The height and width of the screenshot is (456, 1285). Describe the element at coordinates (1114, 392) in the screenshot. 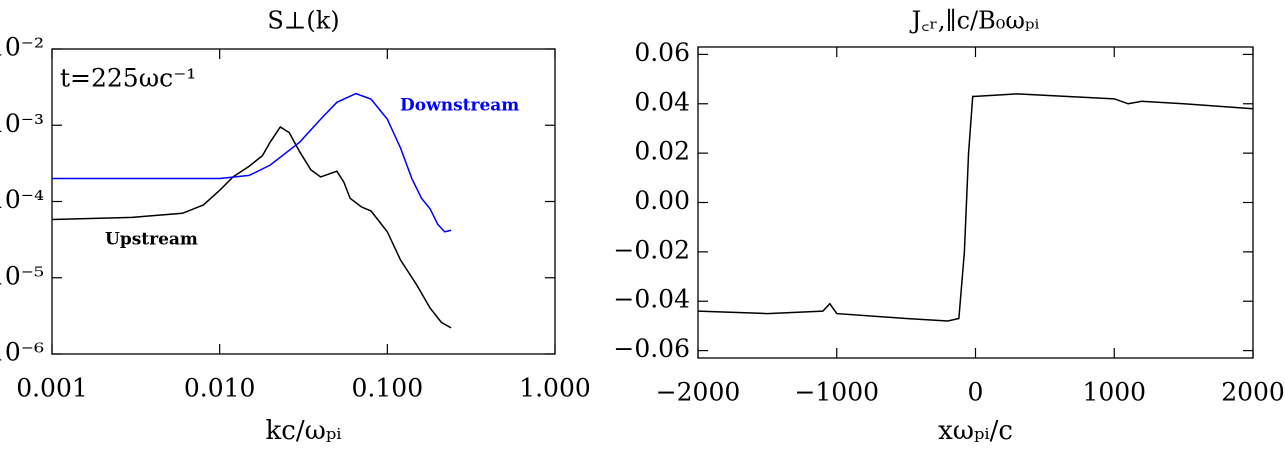

I see `x-tick-label: 1000` at that location.